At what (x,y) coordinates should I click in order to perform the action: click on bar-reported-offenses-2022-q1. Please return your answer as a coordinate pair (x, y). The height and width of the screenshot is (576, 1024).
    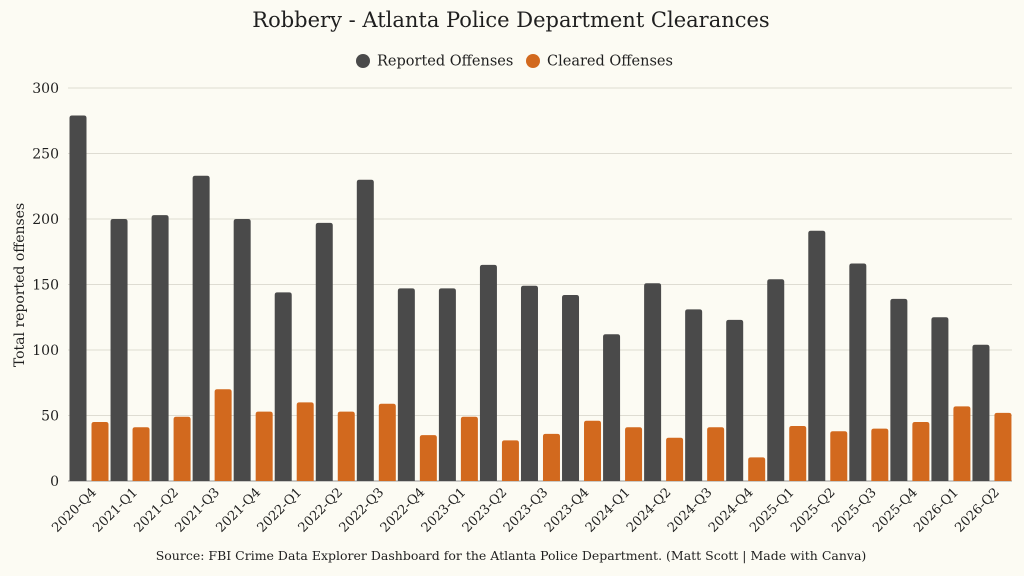
    Looking at the image, I should click on (283, 386).